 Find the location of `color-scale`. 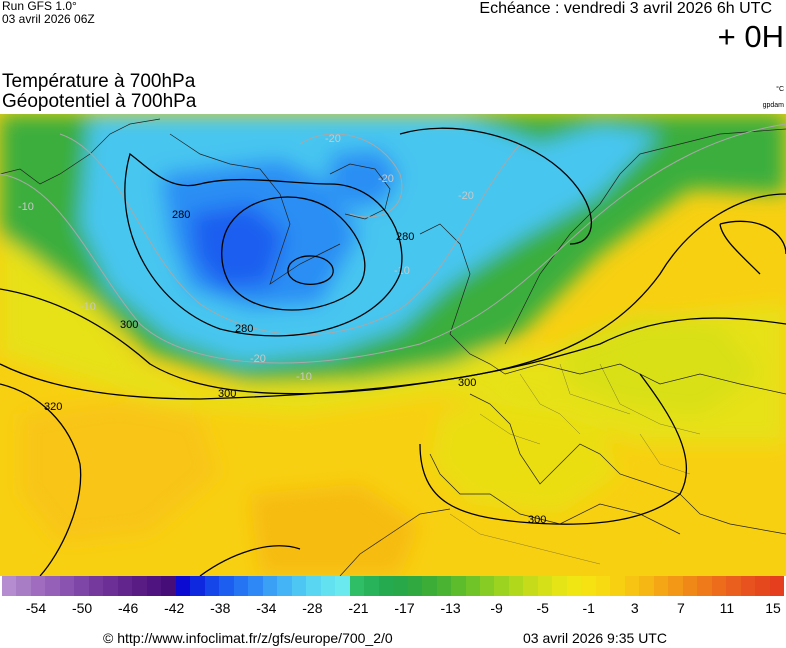

color-scale is located at coordinates (393, 586).